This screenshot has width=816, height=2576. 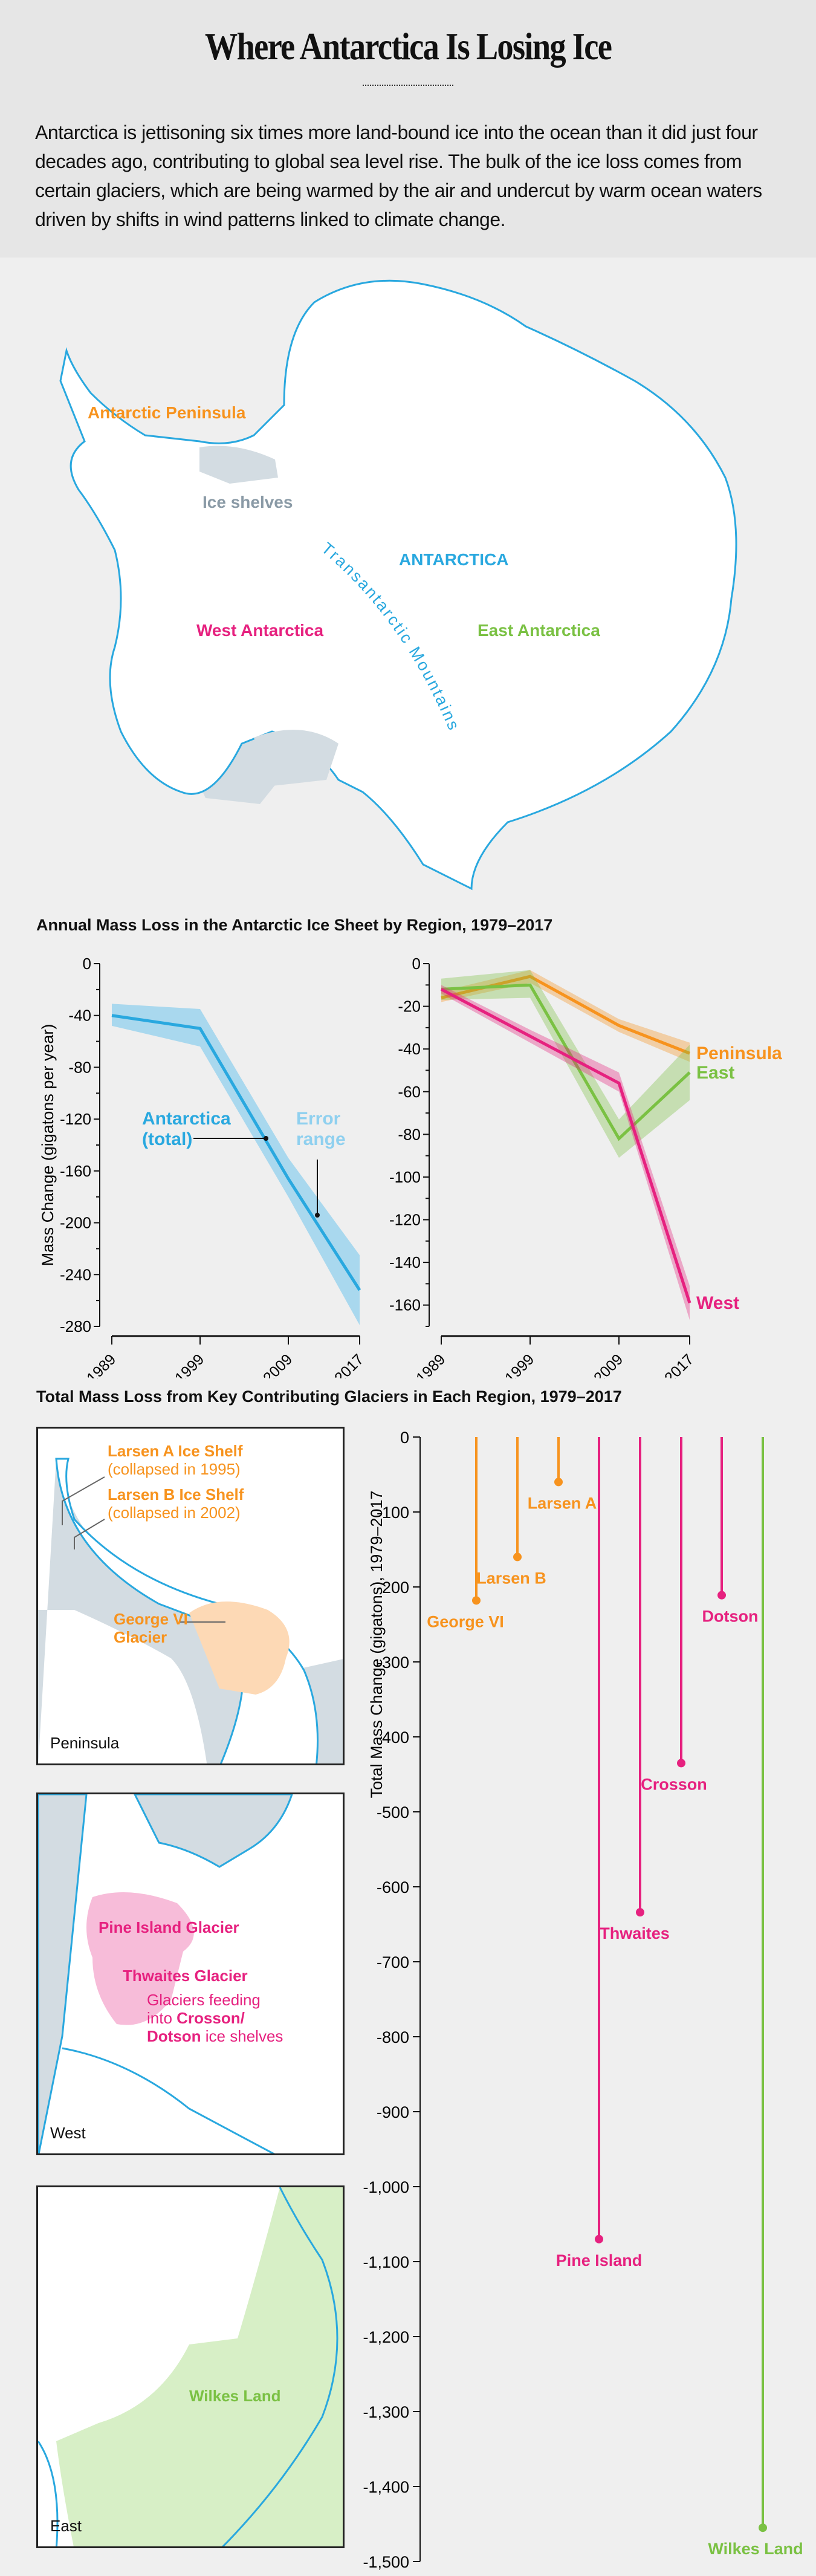 What do you see at coordinates (511, 1578) in the screenshot?
I see `bar-label: Larsen B` at bounding box center [511, 1578].